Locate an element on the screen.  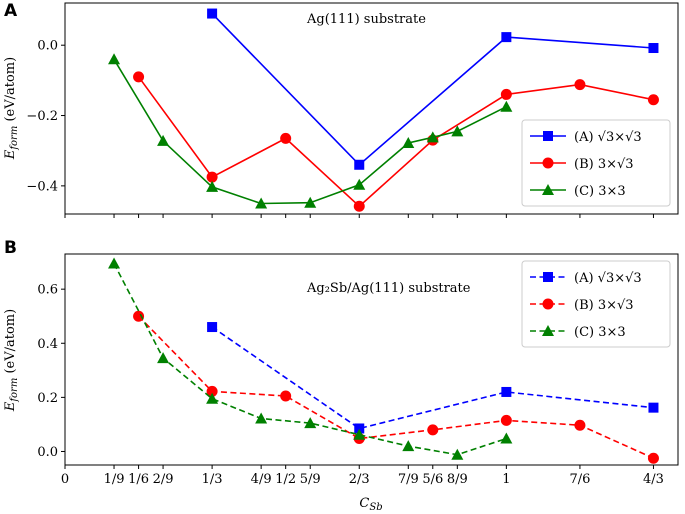
panel-a-y-tick-label: −0.2 is located at coordinates (42, 116).